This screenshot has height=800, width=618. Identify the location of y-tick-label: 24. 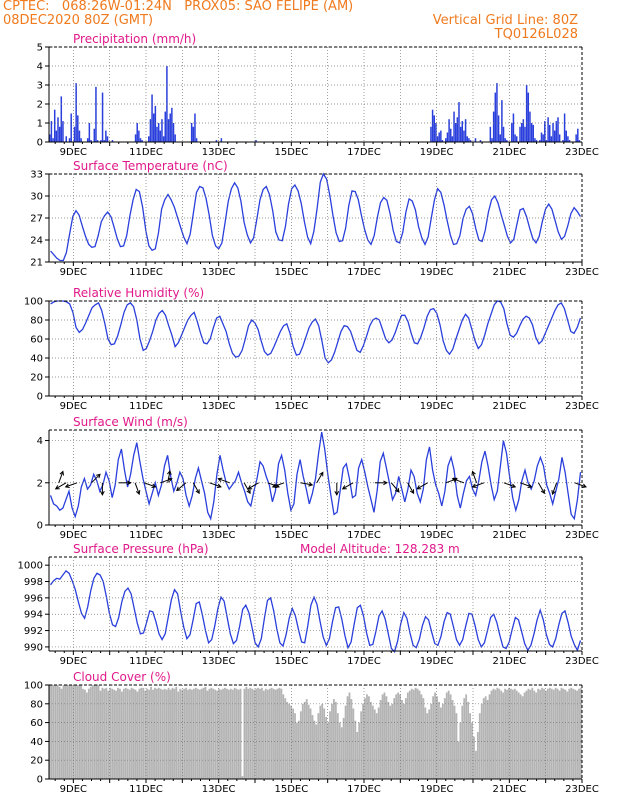
(36, 241).